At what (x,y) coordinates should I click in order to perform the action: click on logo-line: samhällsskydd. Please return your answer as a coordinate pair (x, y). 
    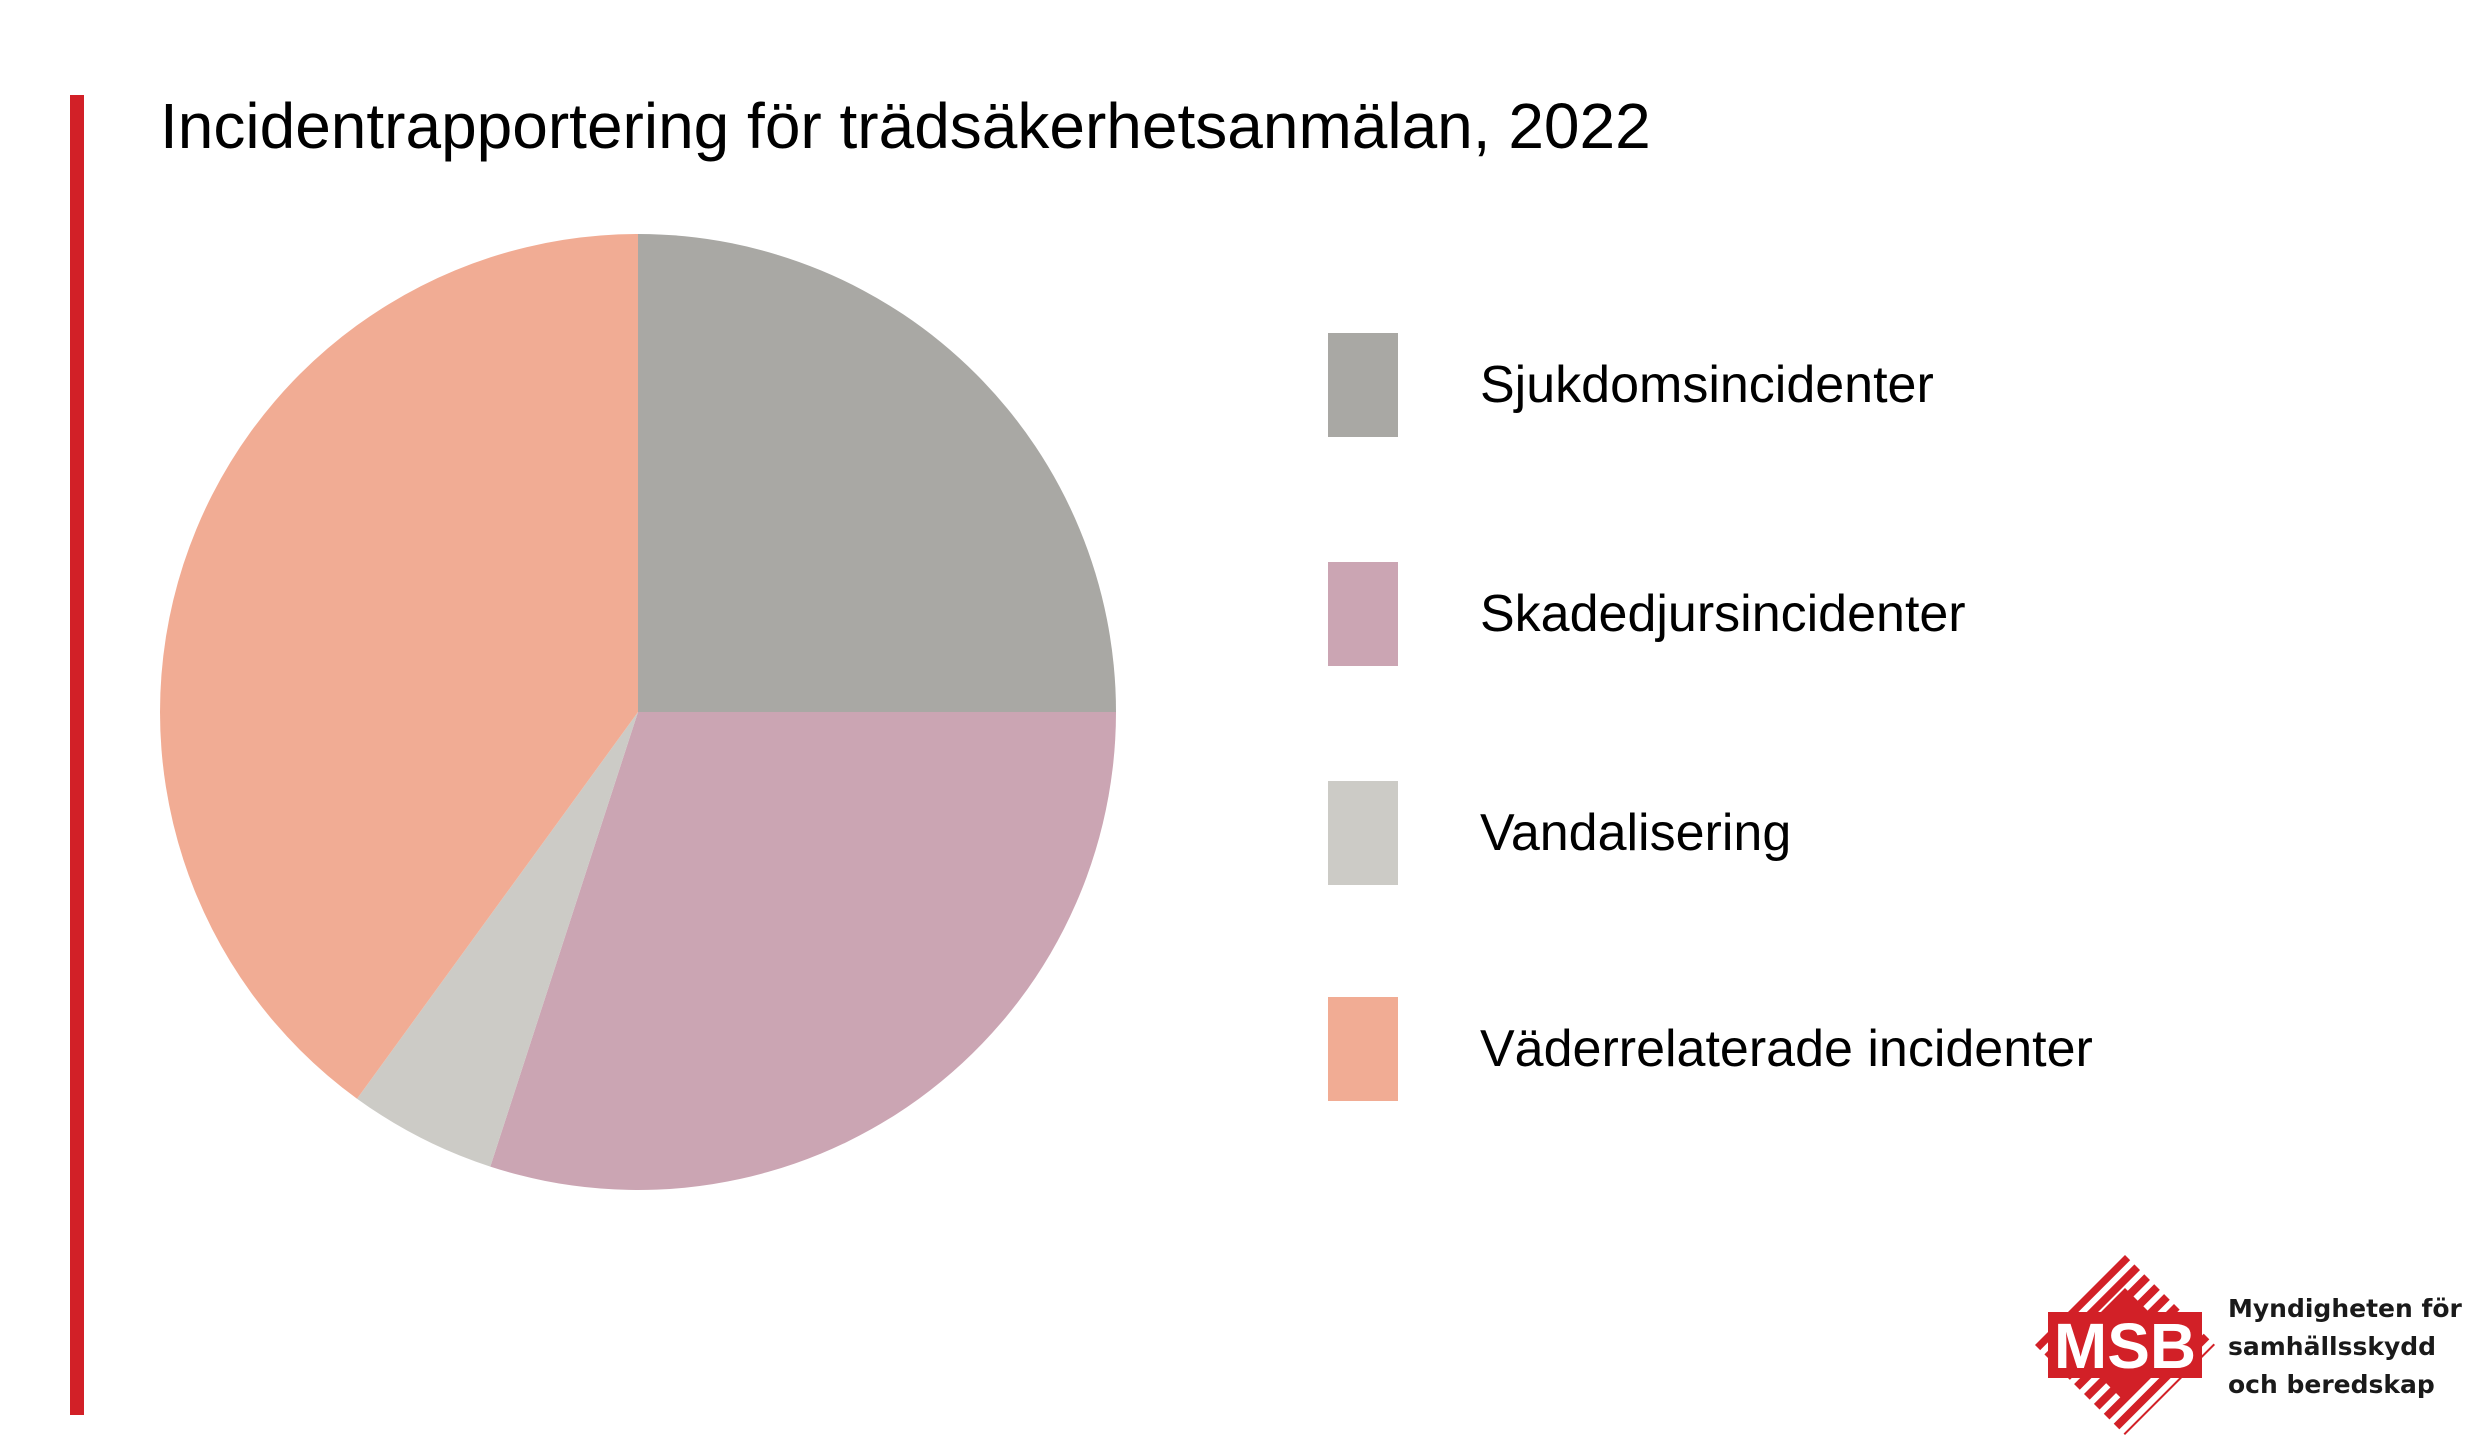
    Looking at the image, I should click on (2332, 1346).